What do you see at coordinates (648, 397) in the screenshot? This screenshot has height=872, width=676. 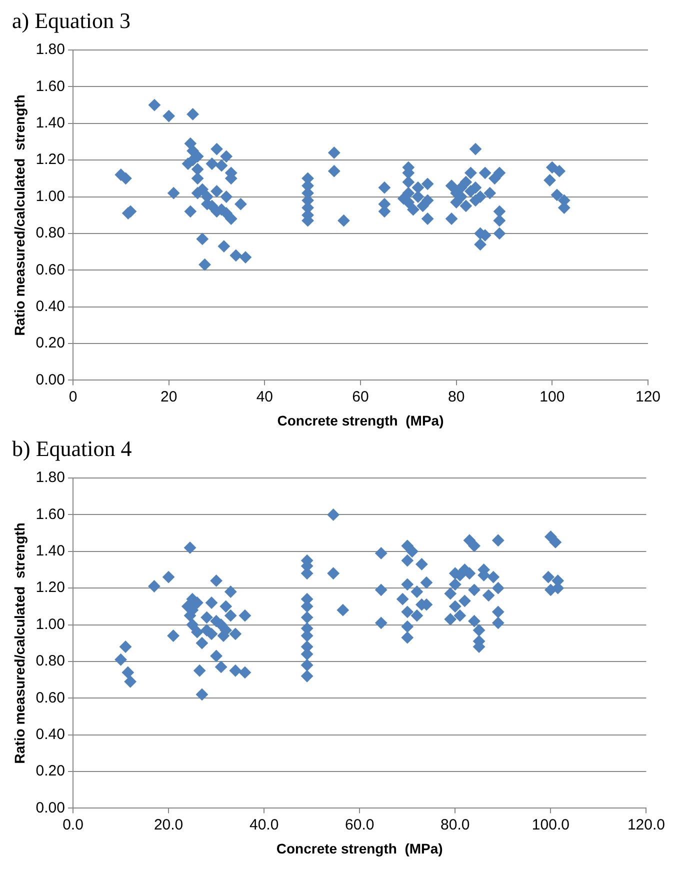 I see `x-tick-label: 120` at bounding box center [648, 397].